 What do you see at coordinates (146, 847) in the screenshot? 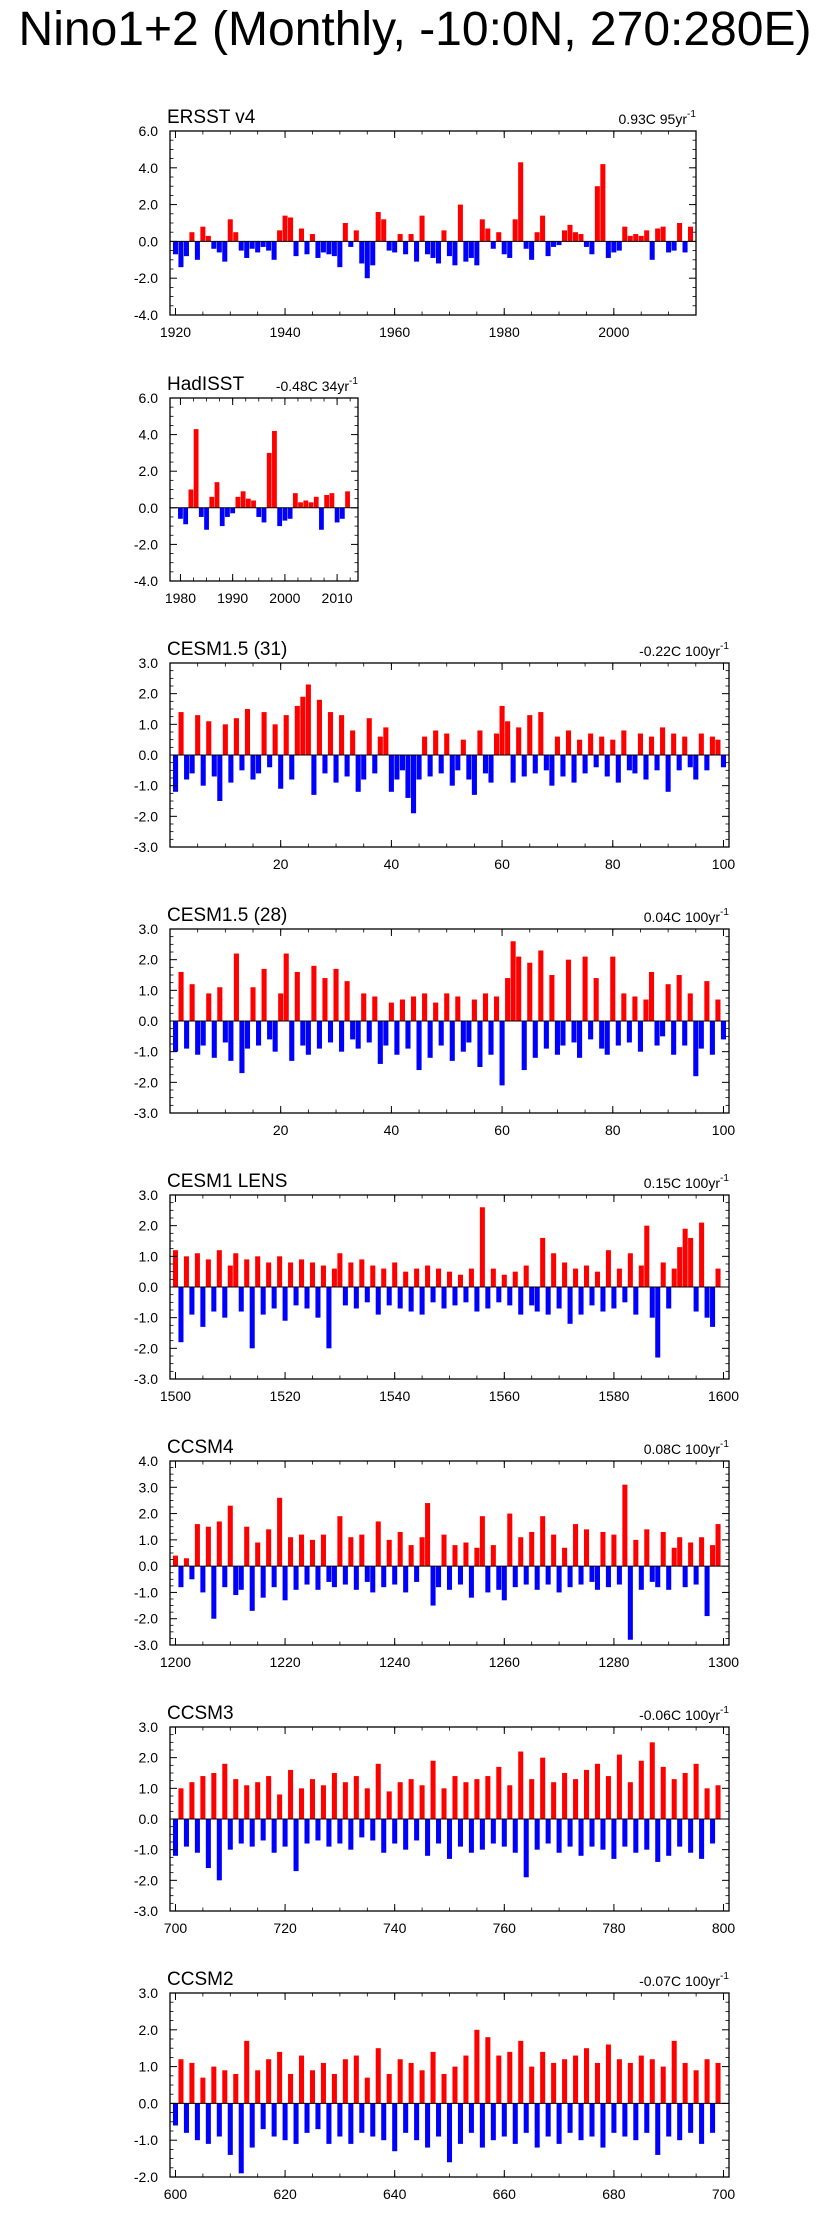
I see `y-tick-label: -3.0` at bounding box center [146, 847].